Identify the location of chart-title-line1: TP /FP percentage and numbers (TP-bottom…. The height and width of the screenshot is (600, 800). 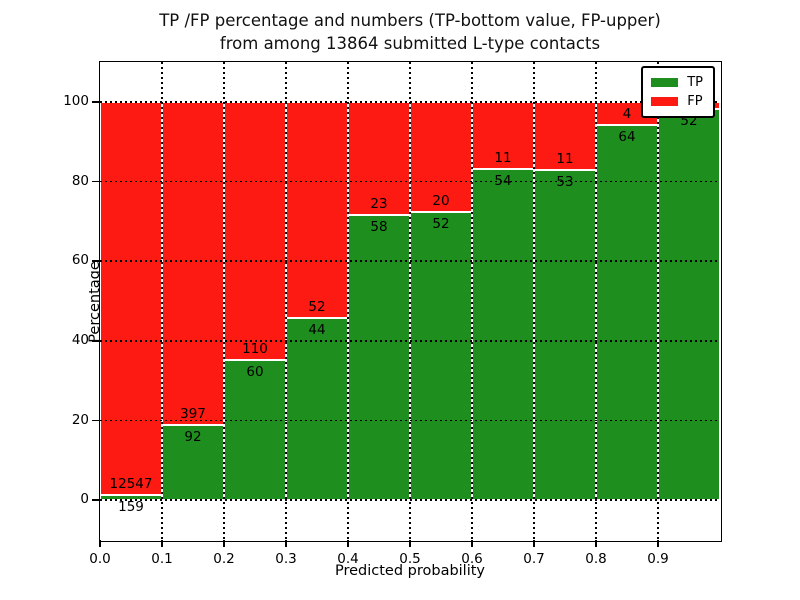
(410, 20).